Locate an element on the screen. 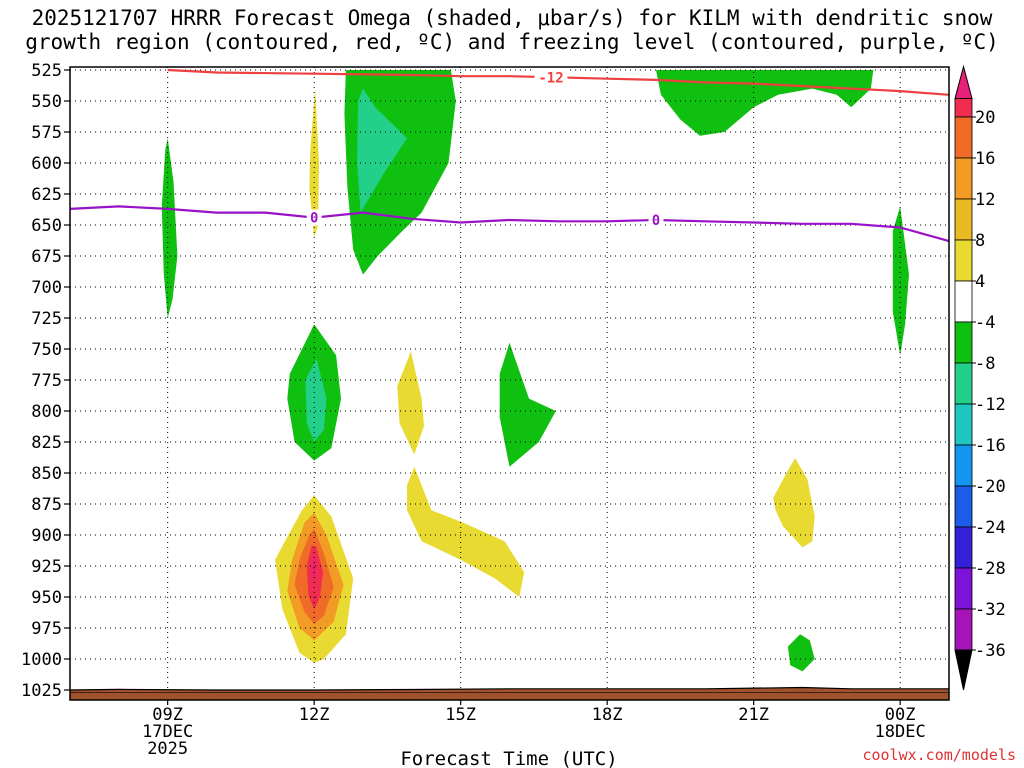 The width and height of the screenshot is (1024, 768). terrain-layer is located at coordinates (509, 693).